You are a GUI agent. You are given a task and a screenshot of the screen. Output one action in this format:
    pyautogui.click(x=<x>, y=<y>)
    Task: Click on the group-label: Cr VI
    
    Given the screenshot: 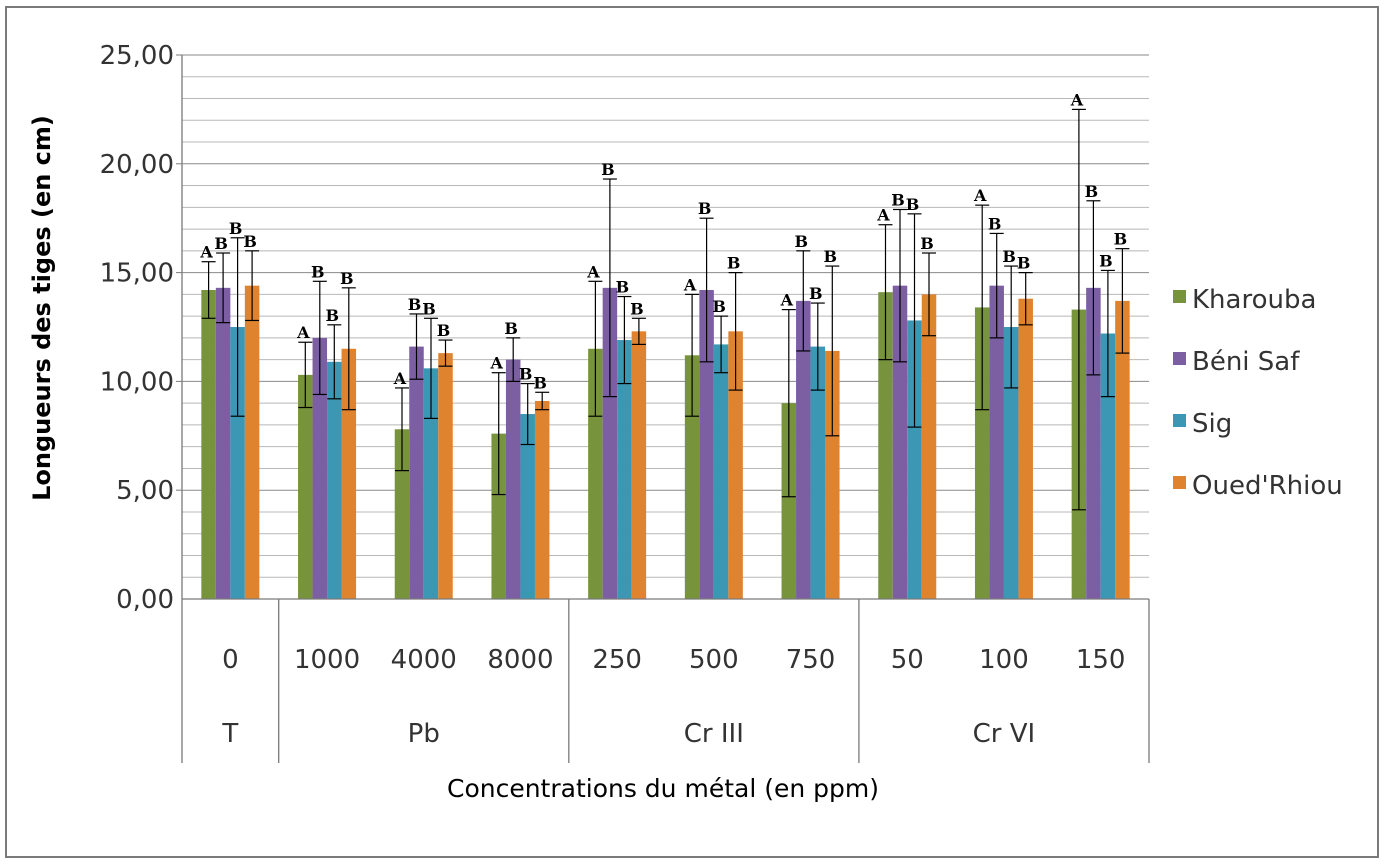 What is the action you would take?
    pyautogui.click(x=1004, y=734)
    